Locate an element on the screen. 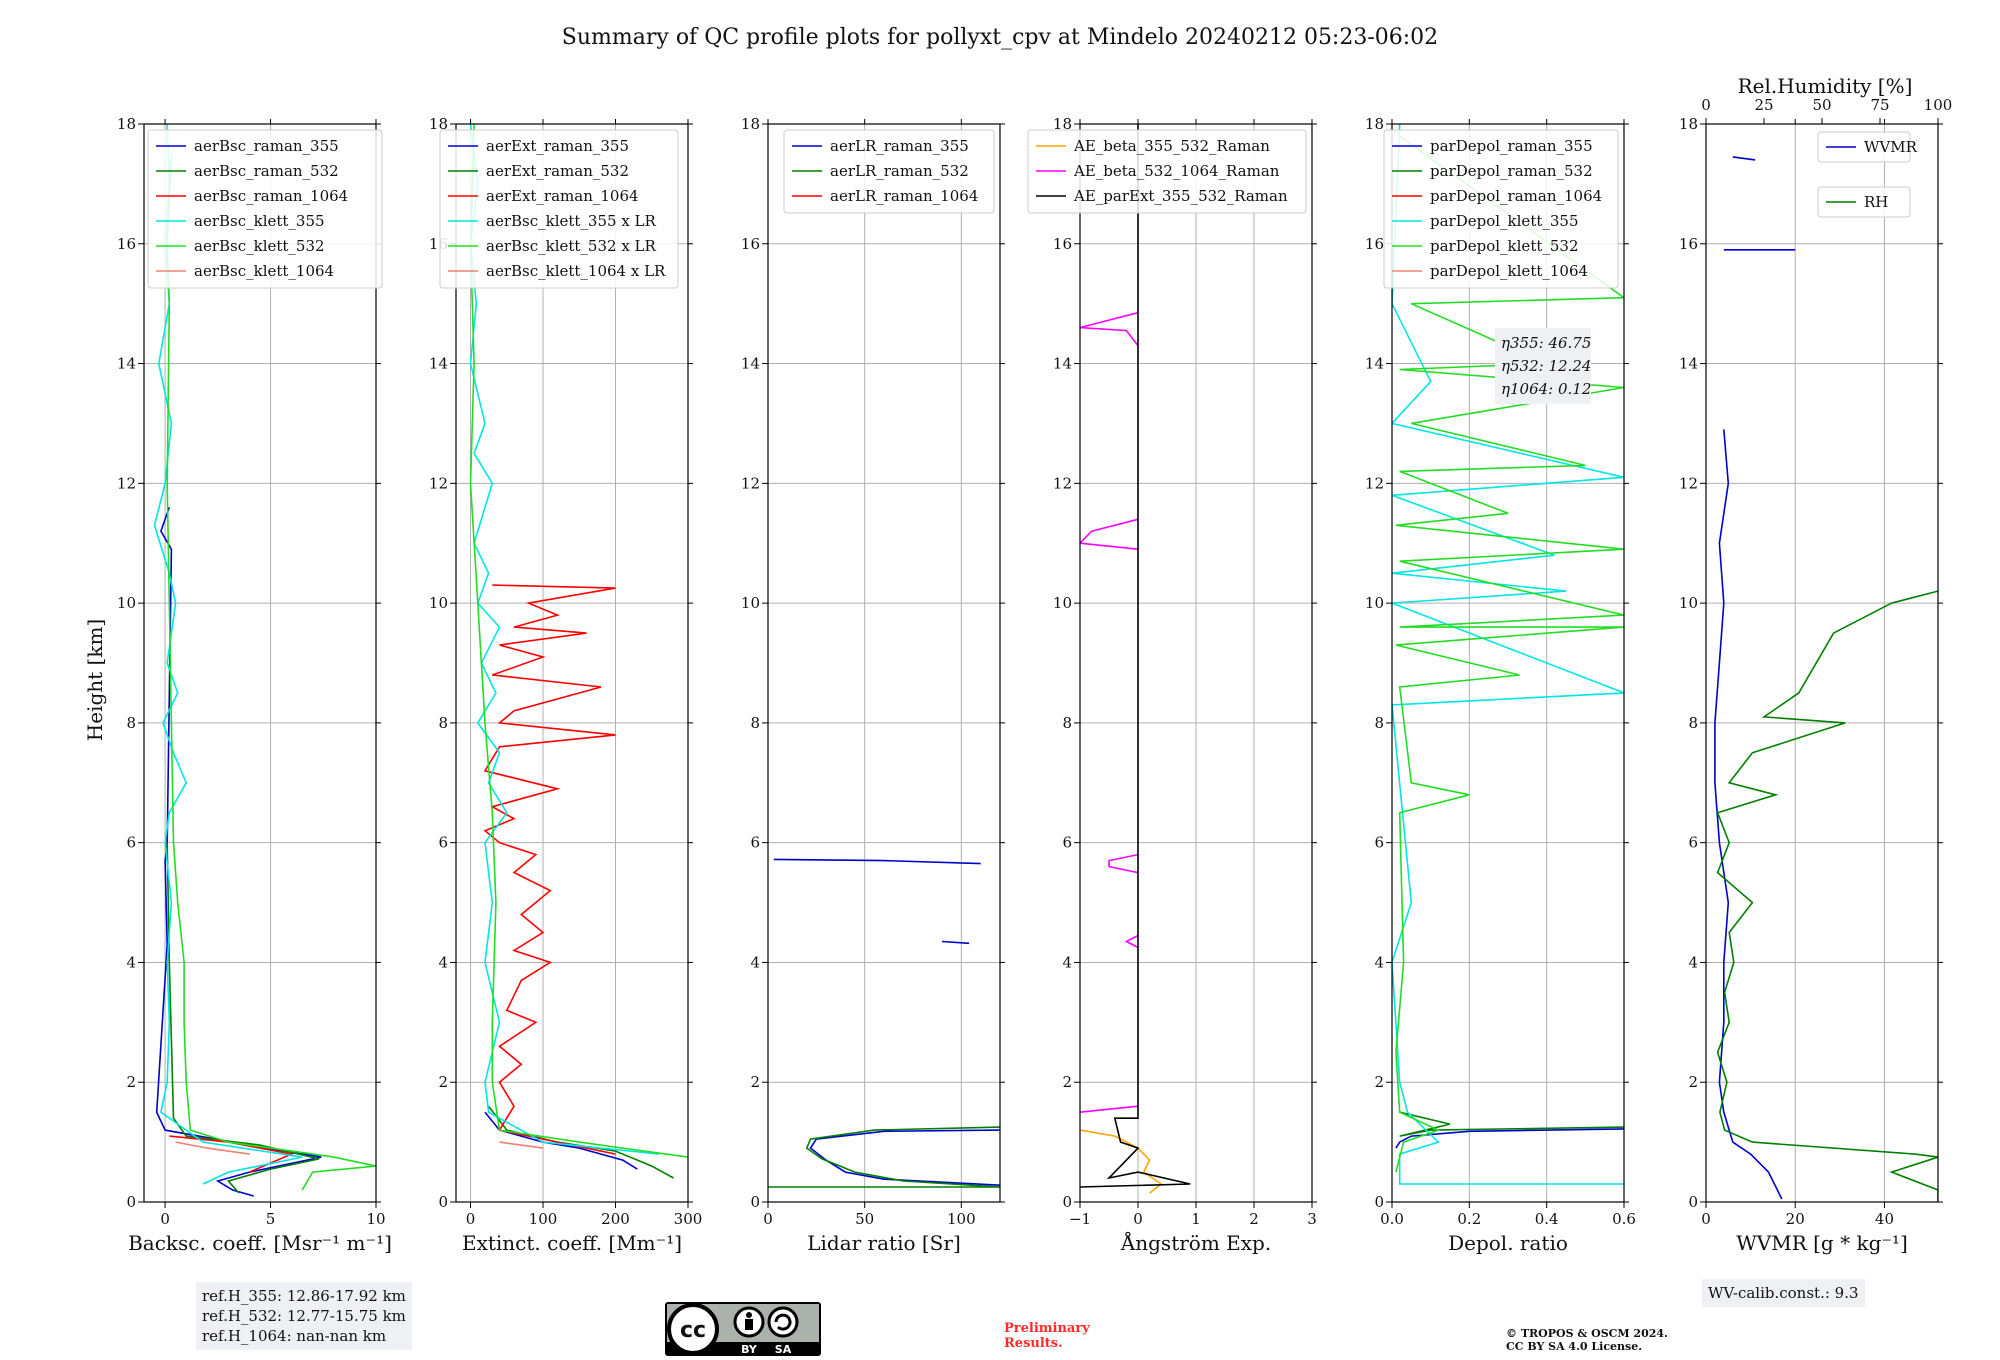 The height and width of the screenshot is (1360, 2000). x-tick-label: 0.4 is located at coordinates (1547, 1219).